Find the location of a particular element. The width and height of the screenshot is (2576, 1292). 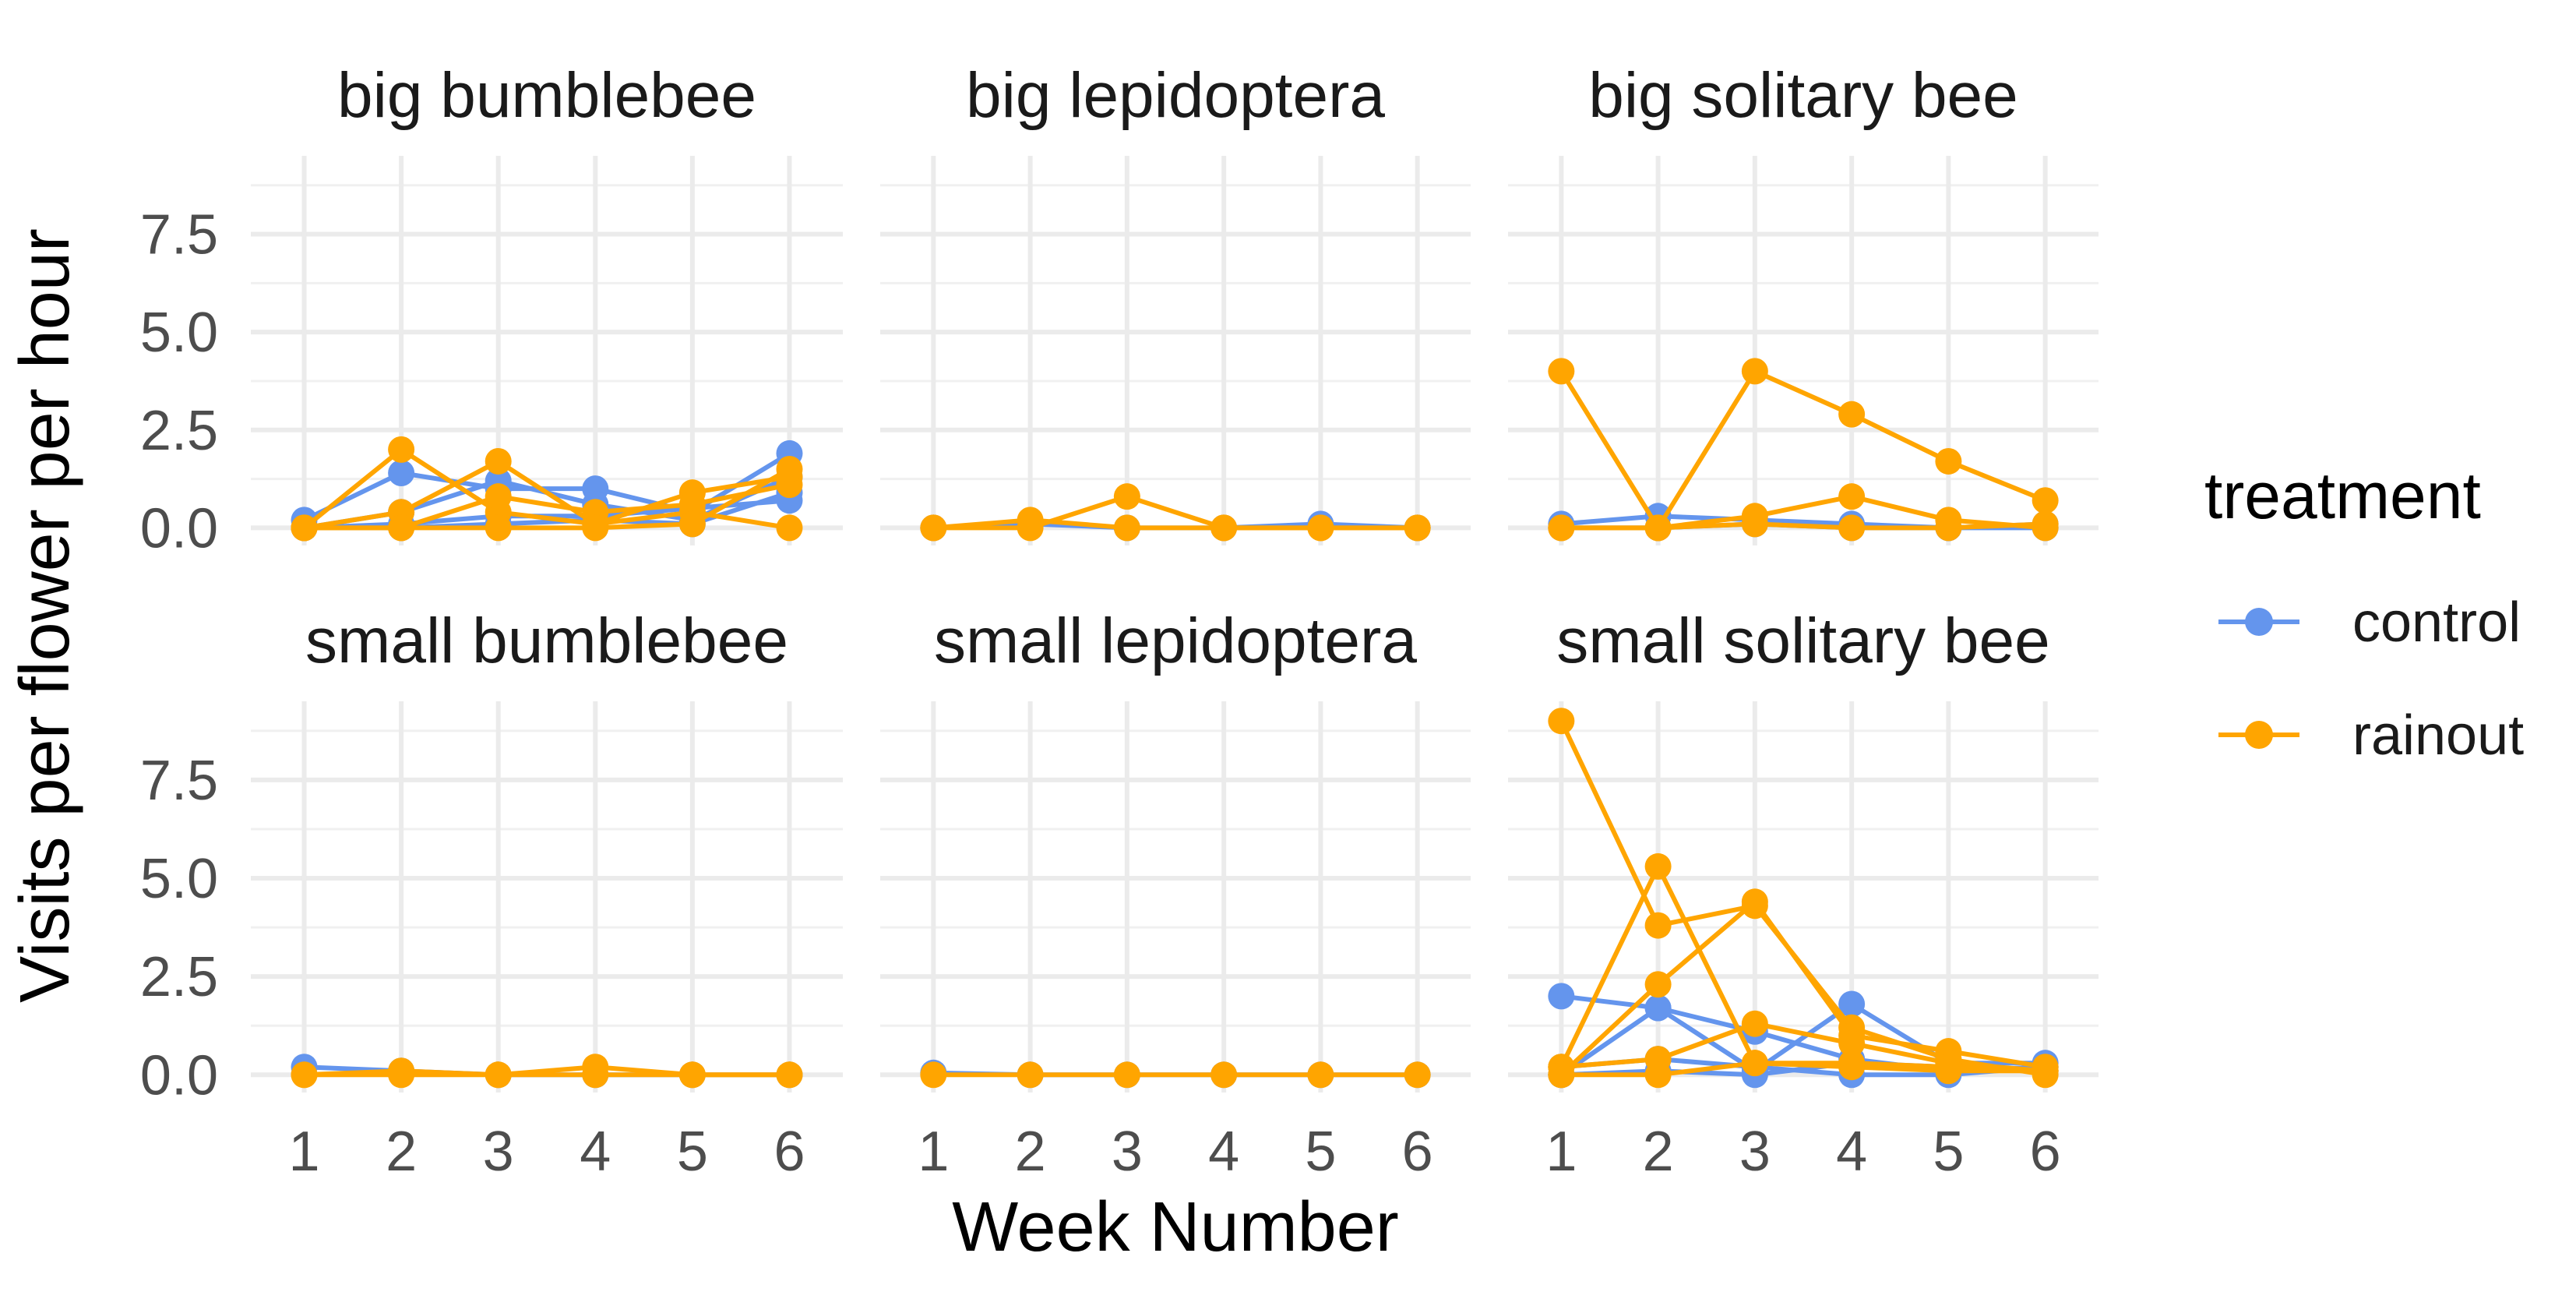

facet-panel: big bumblebee 0.0 2.5 5.0 7.5 is located at coordinates (491, 310).